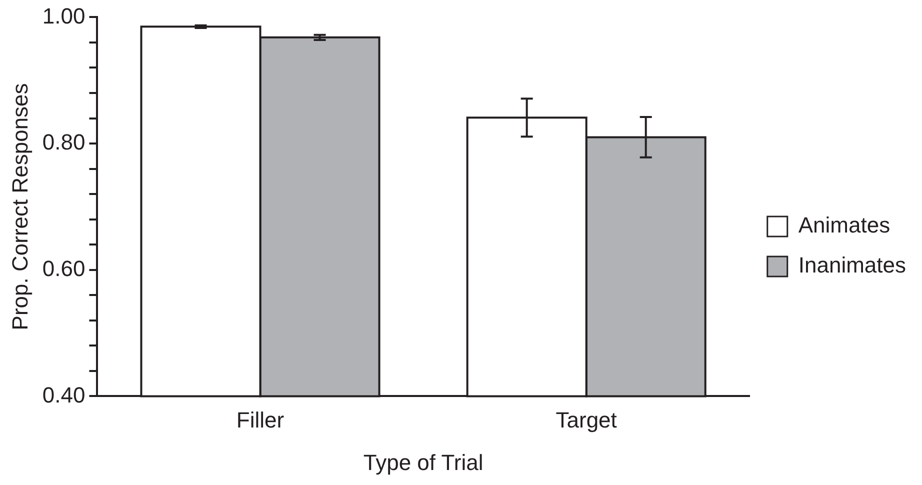 The height and width of the screenshot is (485, 922). I want to click on legend-label: Animates, so click(844, 225).